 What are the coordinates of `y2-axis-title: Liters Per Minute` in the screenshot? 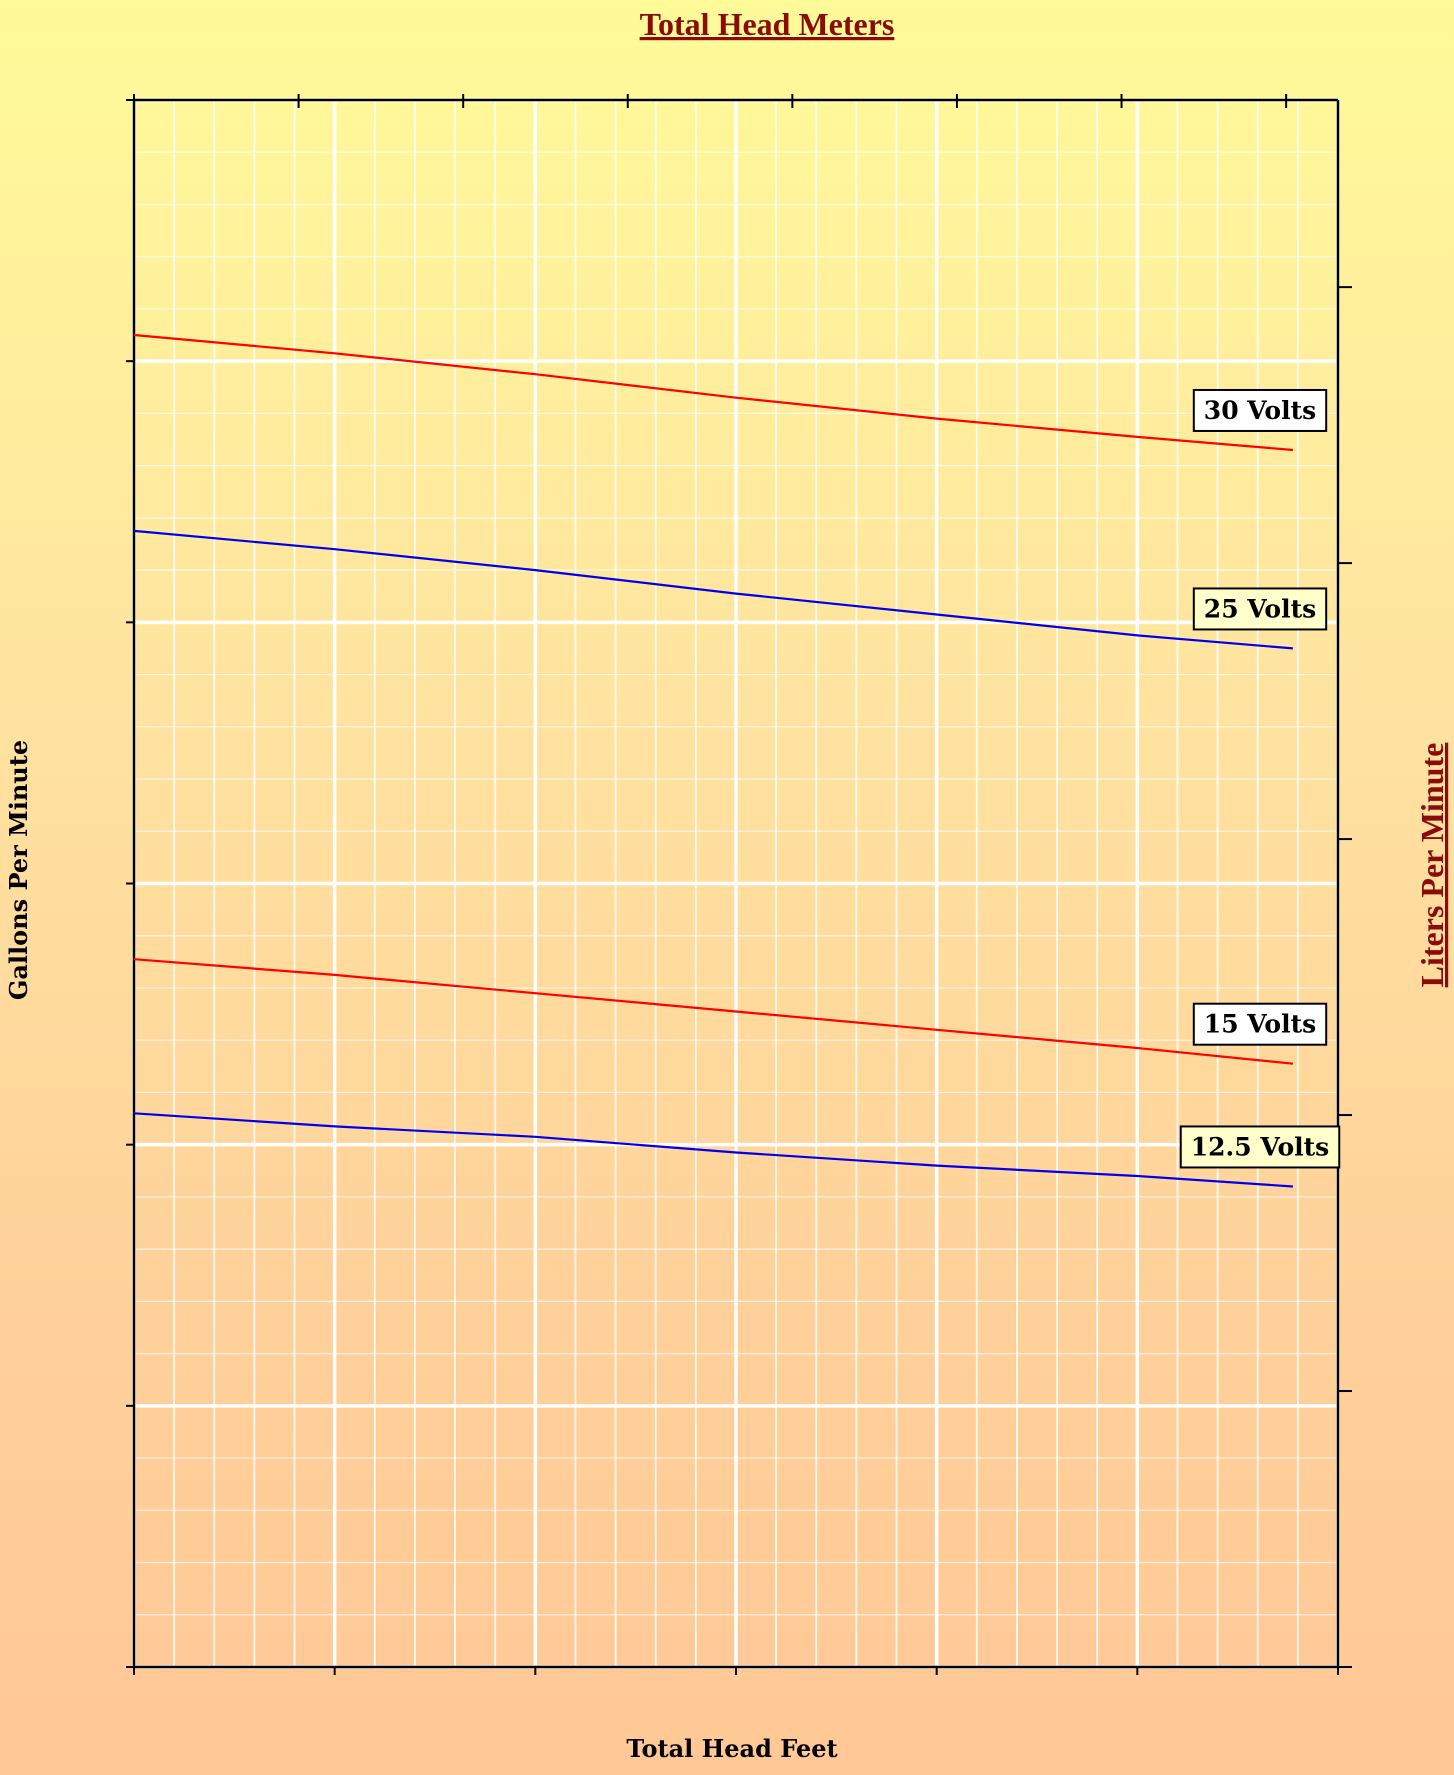 It's located at (1432, 865).